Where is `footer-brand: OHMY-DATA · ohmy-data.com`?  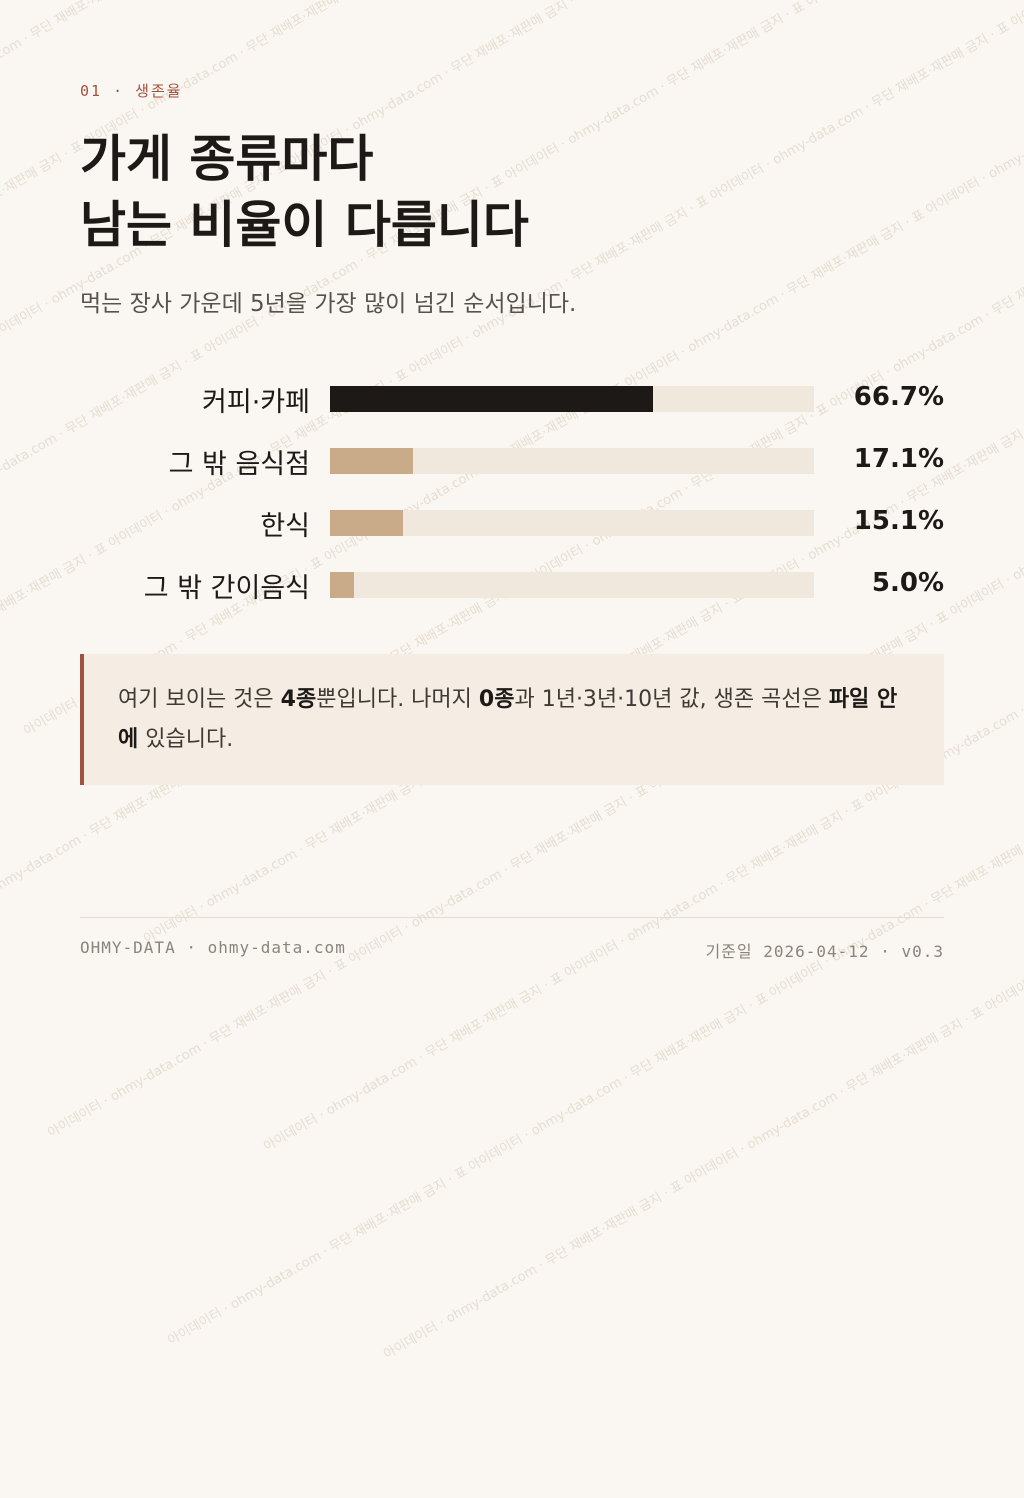
footer-brand: OHMY-DATA · ohmy-data.com is located at coordinates (213, 947).